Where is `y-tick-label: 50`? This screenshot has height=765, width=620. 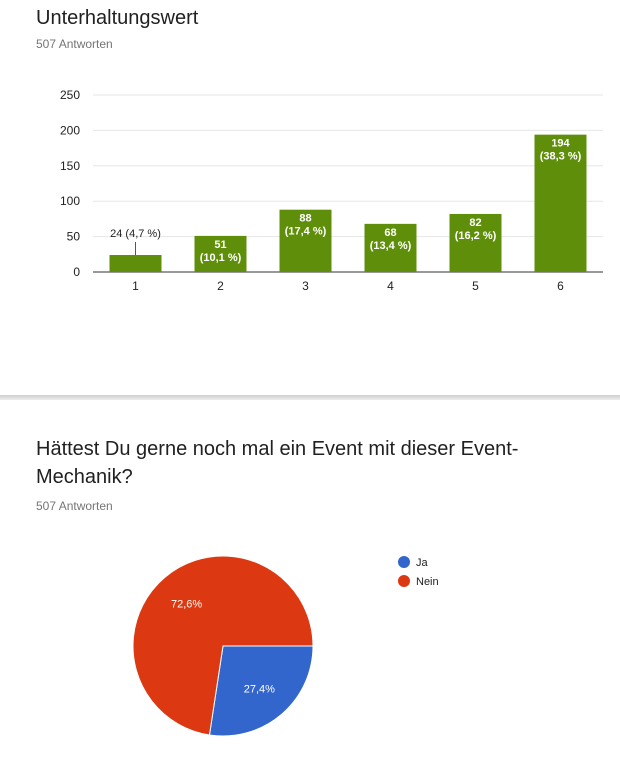 y-tick-label: 50 is located at coordinates (74, 237).